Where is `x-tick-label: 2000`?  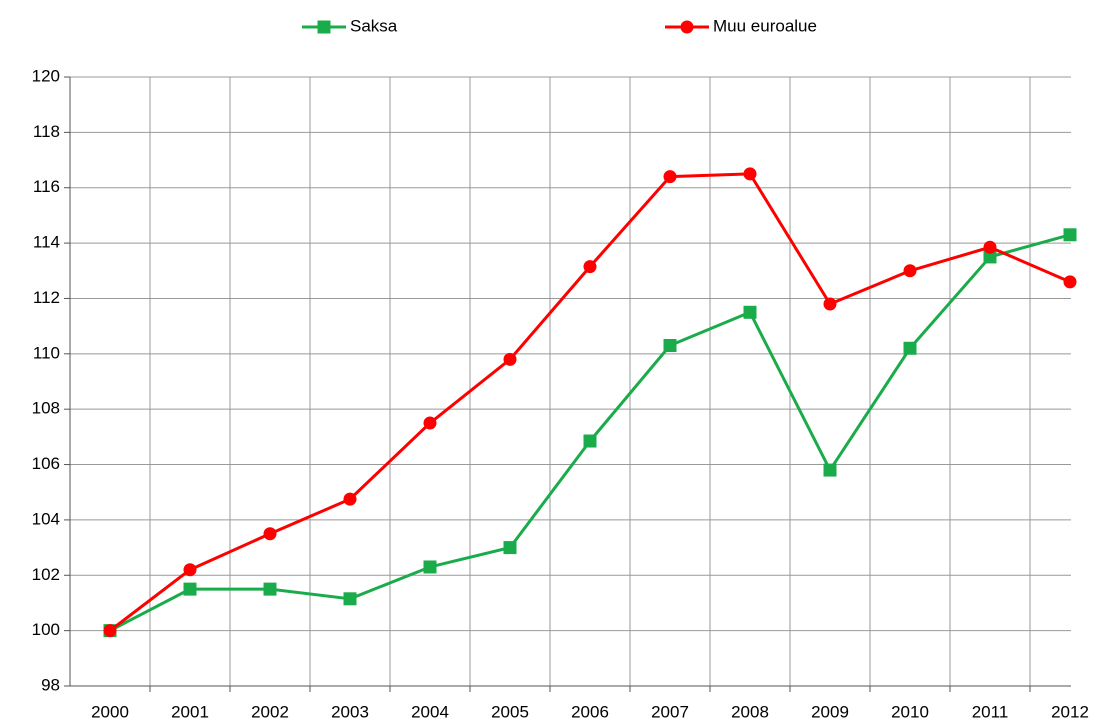
x-tick-label: 2000 is located at coordinates (110, 711).